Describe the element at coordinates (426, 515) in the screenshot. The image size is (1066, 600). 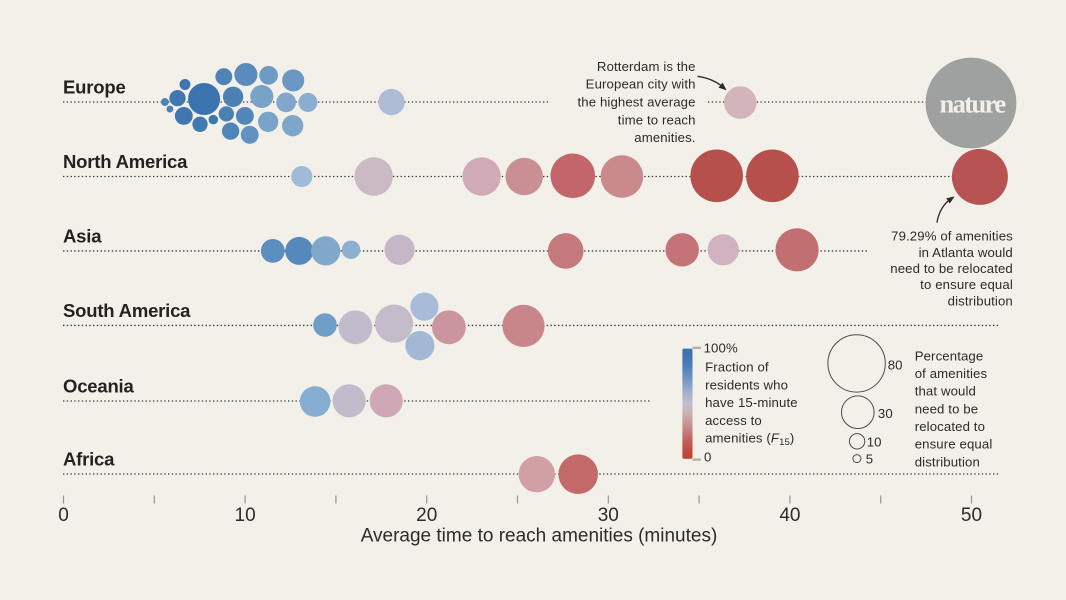
I see `svg-text: 20` at that location.